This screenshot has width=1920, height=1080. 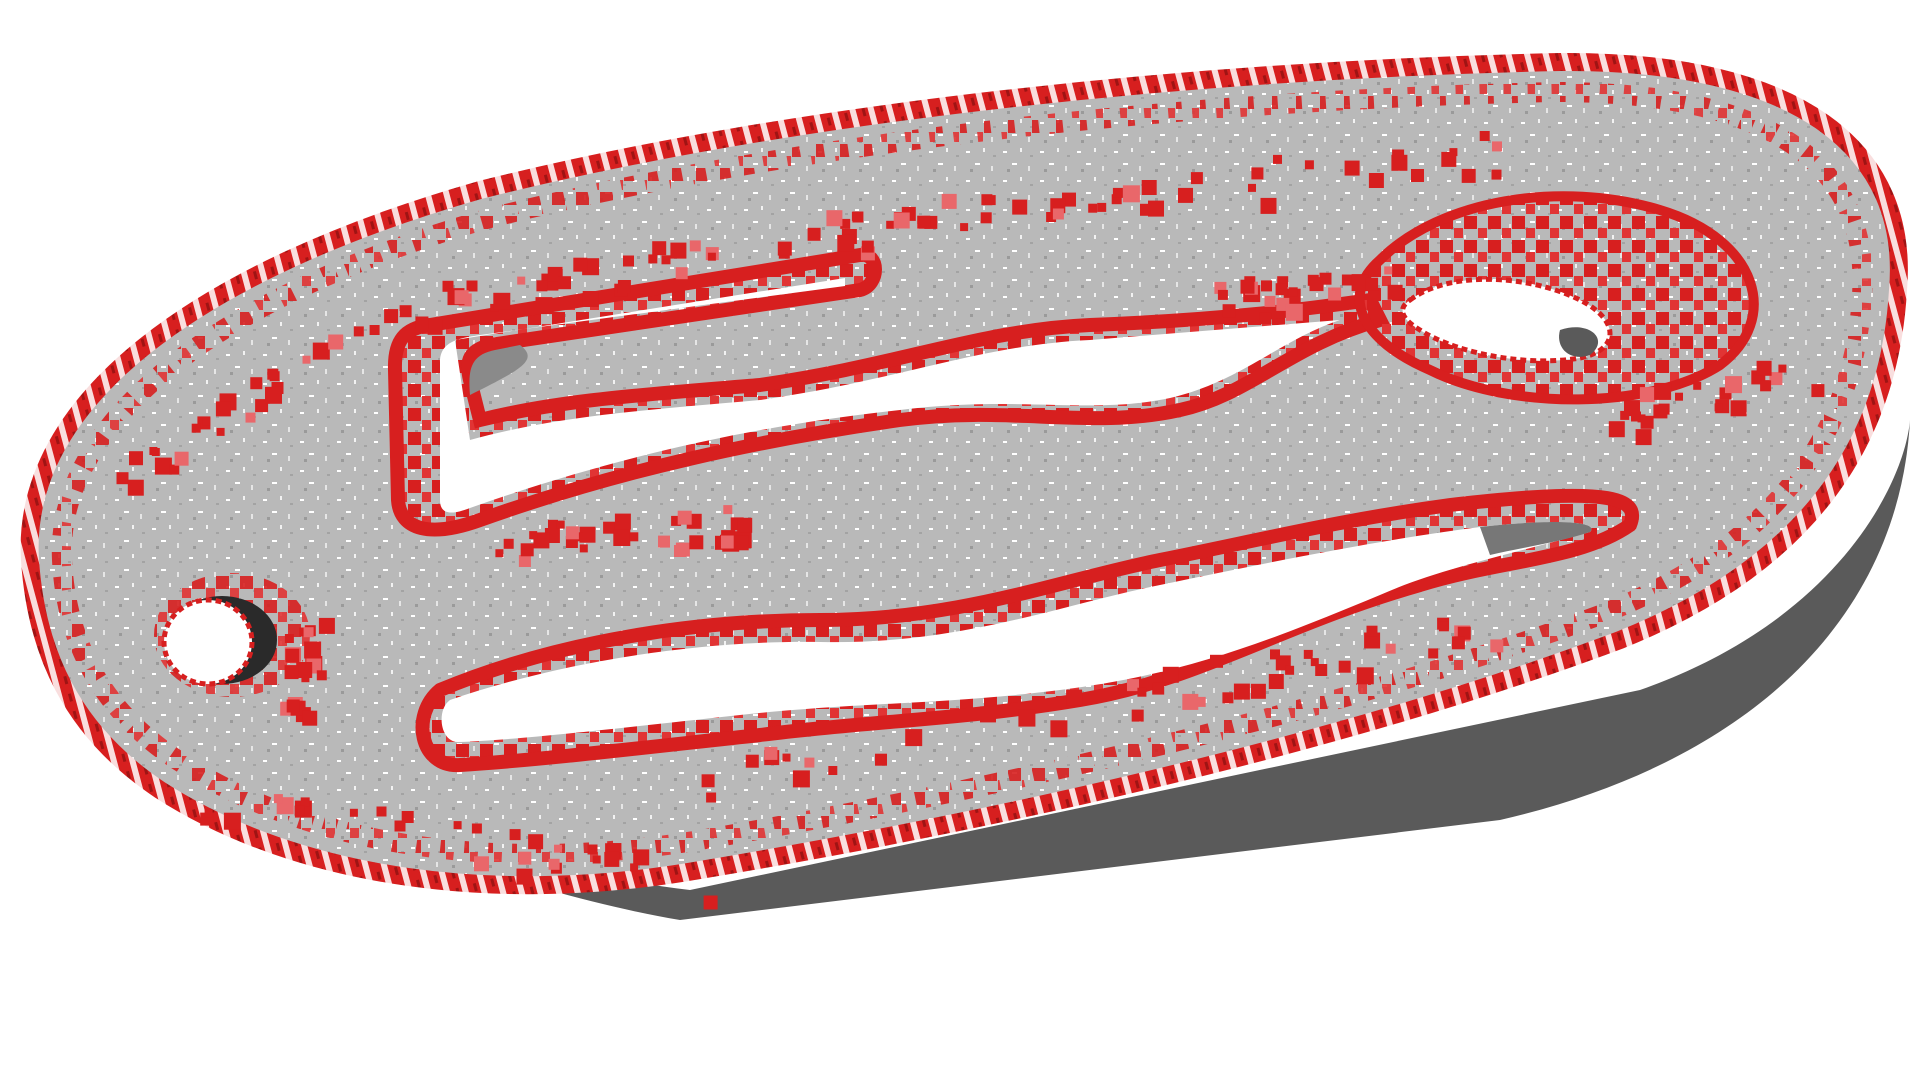 What do you see at coordinates (232, 635) in the screenshot?
I see `left-mount-hole` at bounding box center [232, 635].